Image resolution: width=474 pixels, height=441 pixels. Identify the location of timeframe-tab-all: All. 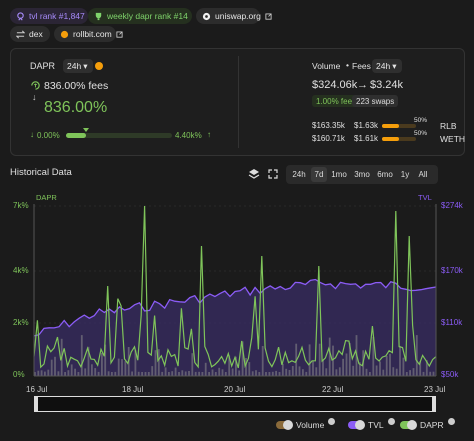
(423, 174).